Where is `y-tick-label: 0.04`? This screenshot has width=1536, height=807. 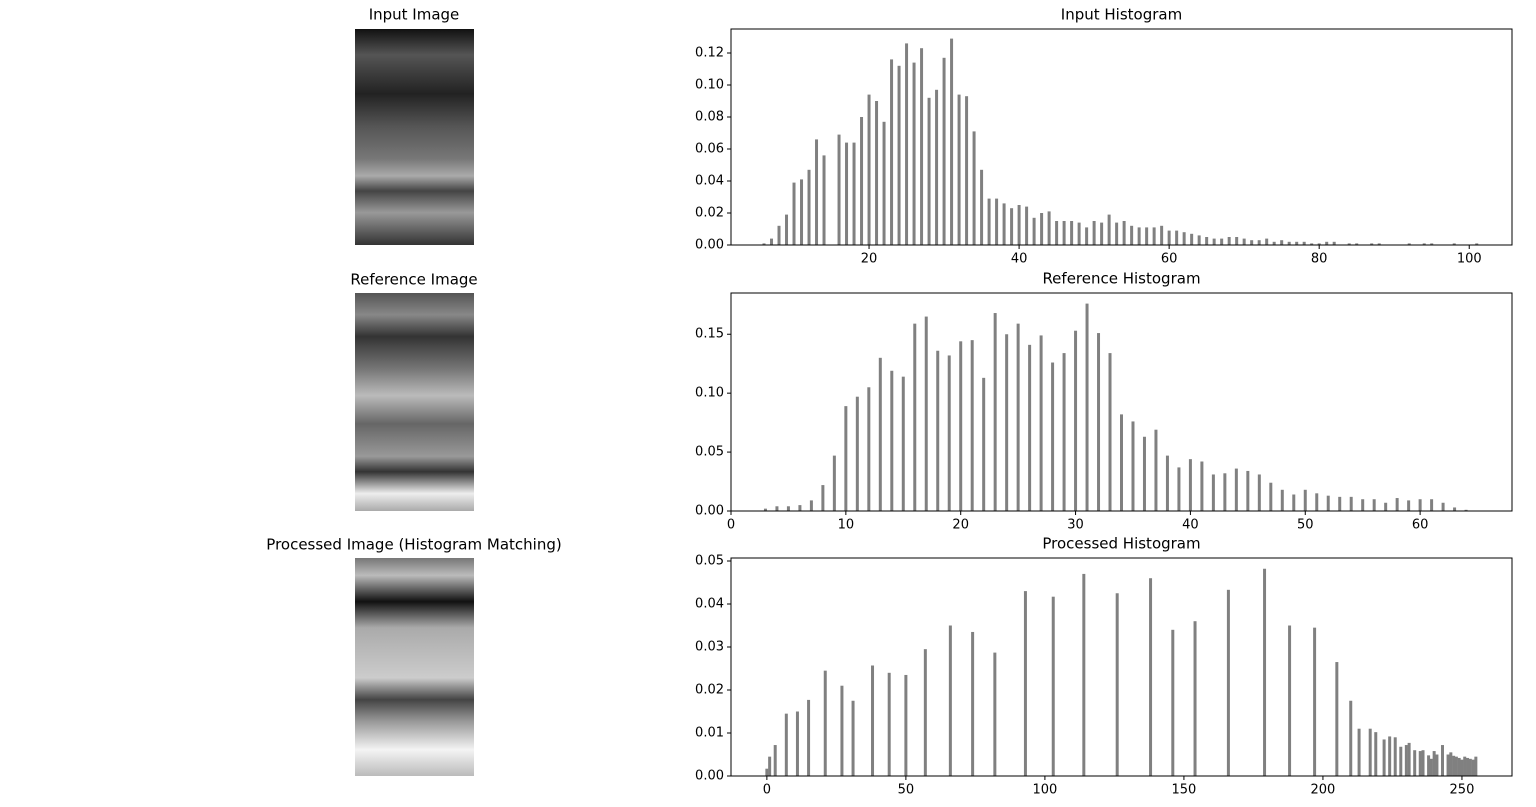 y-tick-label: 0.04 is located at coordinates (709, 181).